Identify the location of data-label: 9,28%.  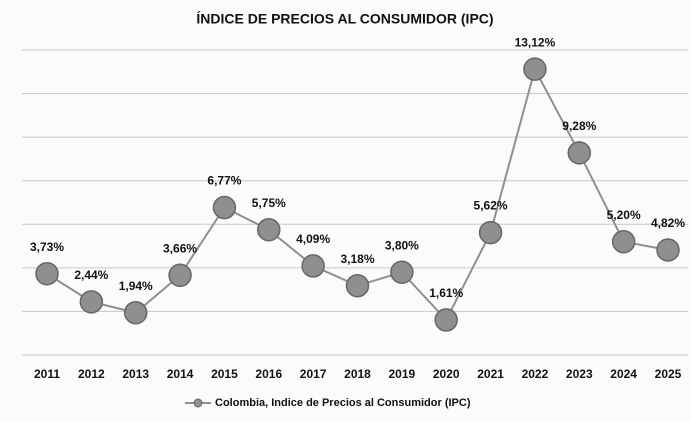
(579, 126).